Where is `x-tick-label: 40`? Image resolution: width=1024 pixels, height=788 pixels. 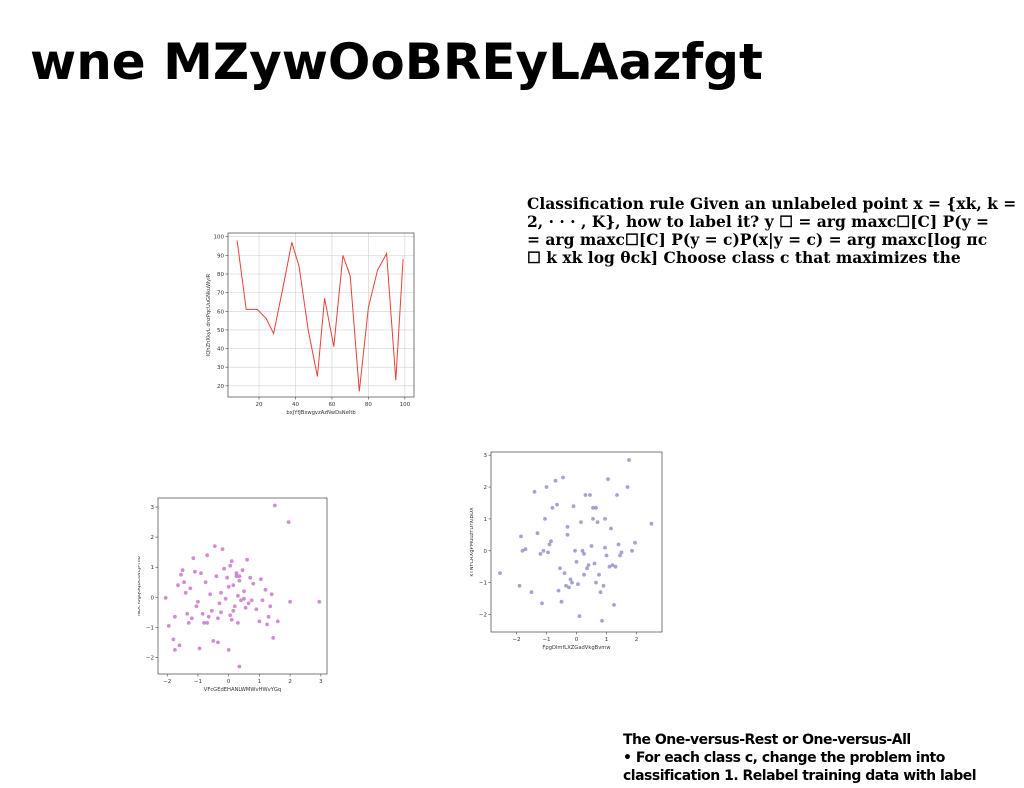
x-tick-label: 40 is located at coordinates (295, 405).